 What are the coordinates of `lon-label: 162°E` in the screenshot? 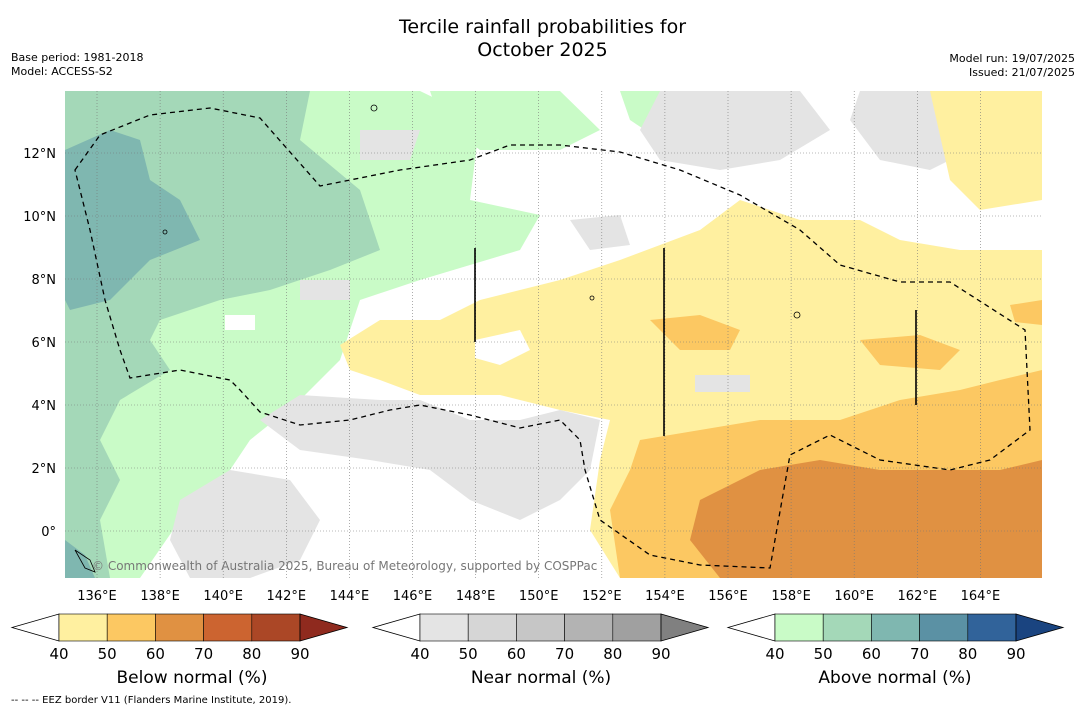 It's located at (918, 596).